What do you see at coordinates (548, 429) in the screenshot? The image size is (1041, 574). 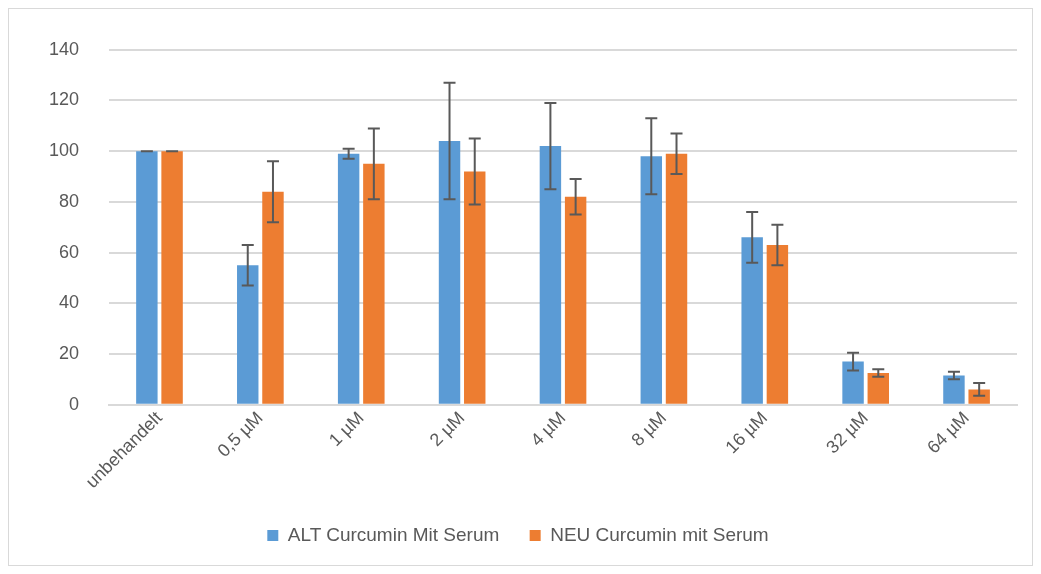 I see `x-tick-label: 4 µM` at bounding box center [548, 429].